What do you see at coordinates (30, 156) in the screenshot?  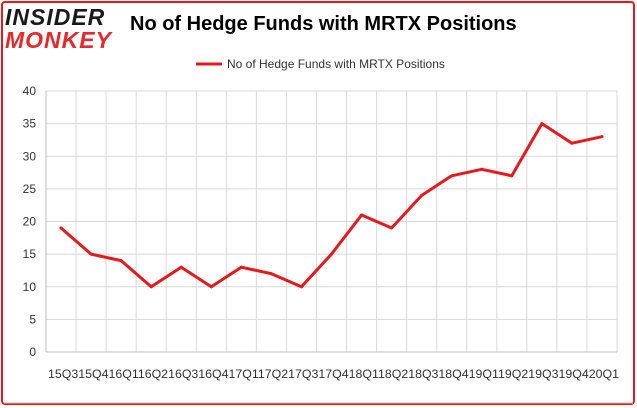 I see `y-tick-label: 30` at bounding box center [30, 156].